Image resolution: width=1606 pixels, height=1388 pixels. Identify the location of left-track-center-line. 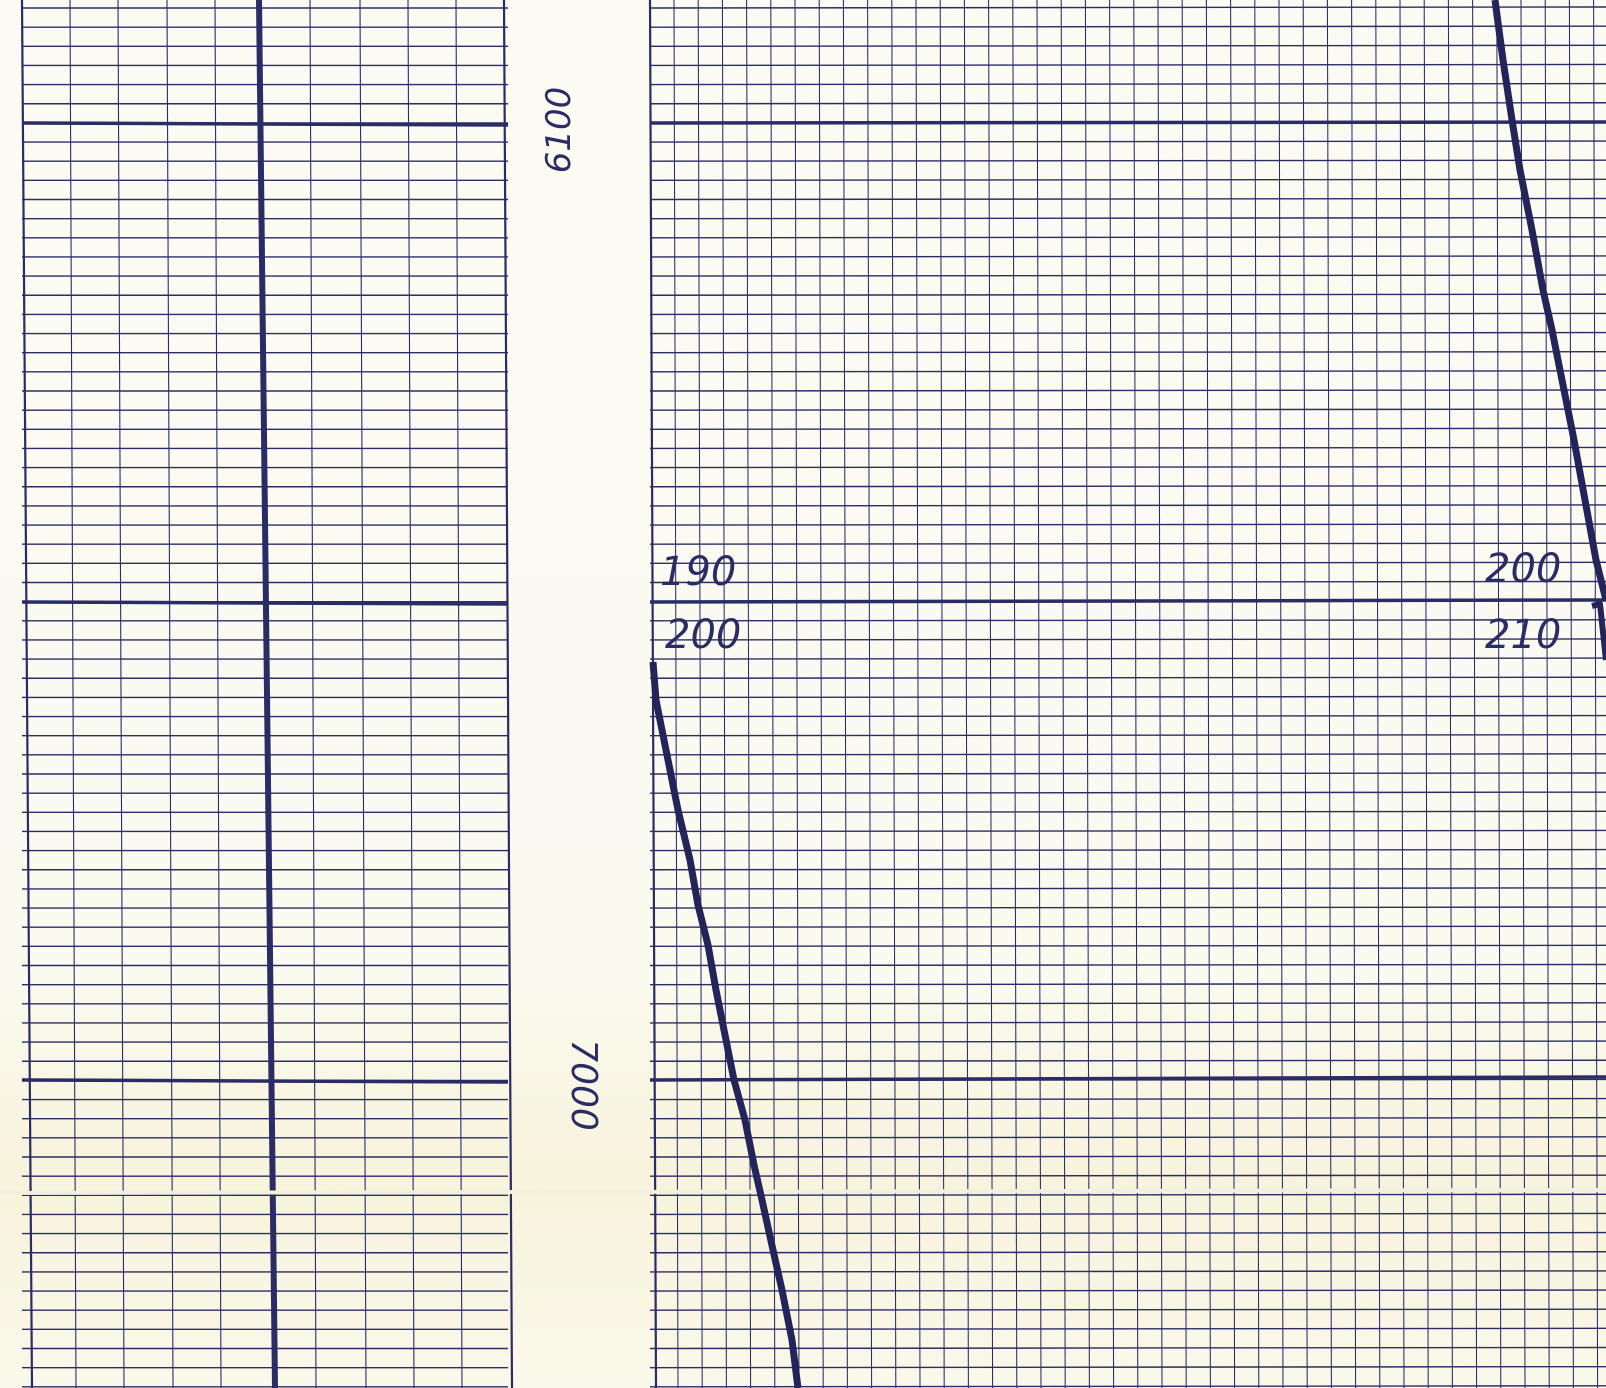
(267, 694).